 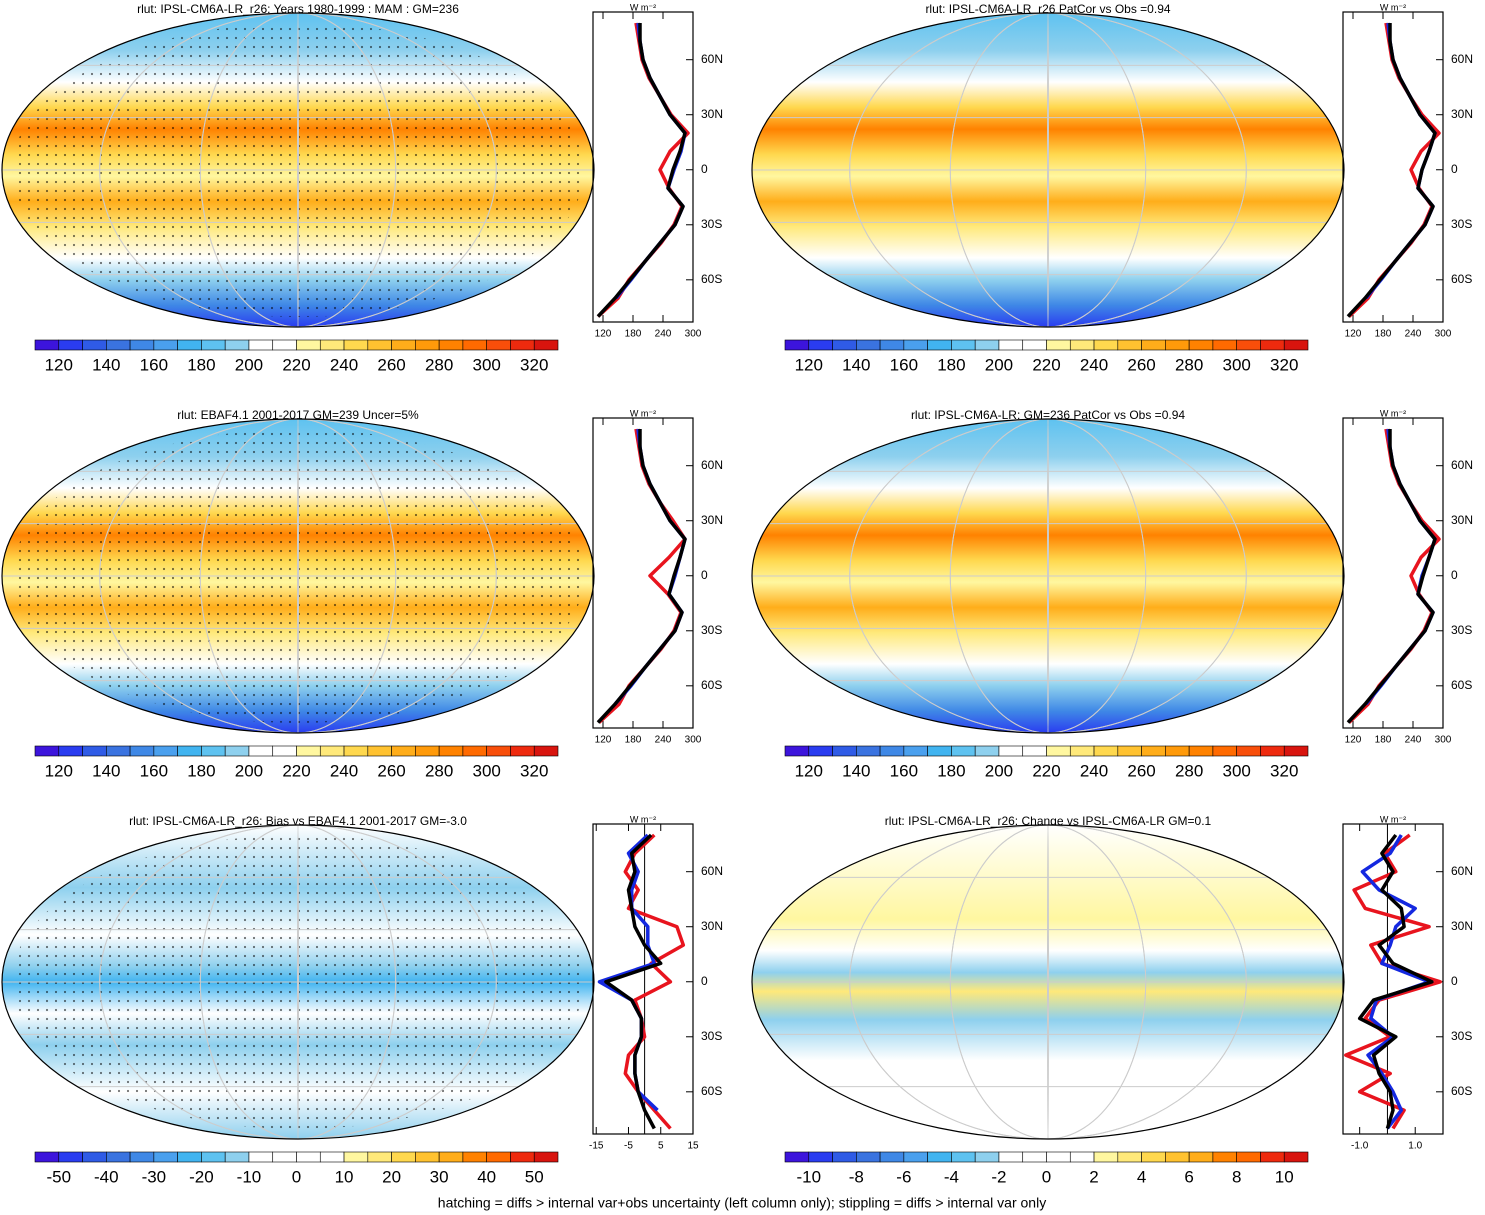 What do you see at coordinates (296, 770) in the screenshot?
I see `colorbar-label: 220` at bounding box center [296, 770].